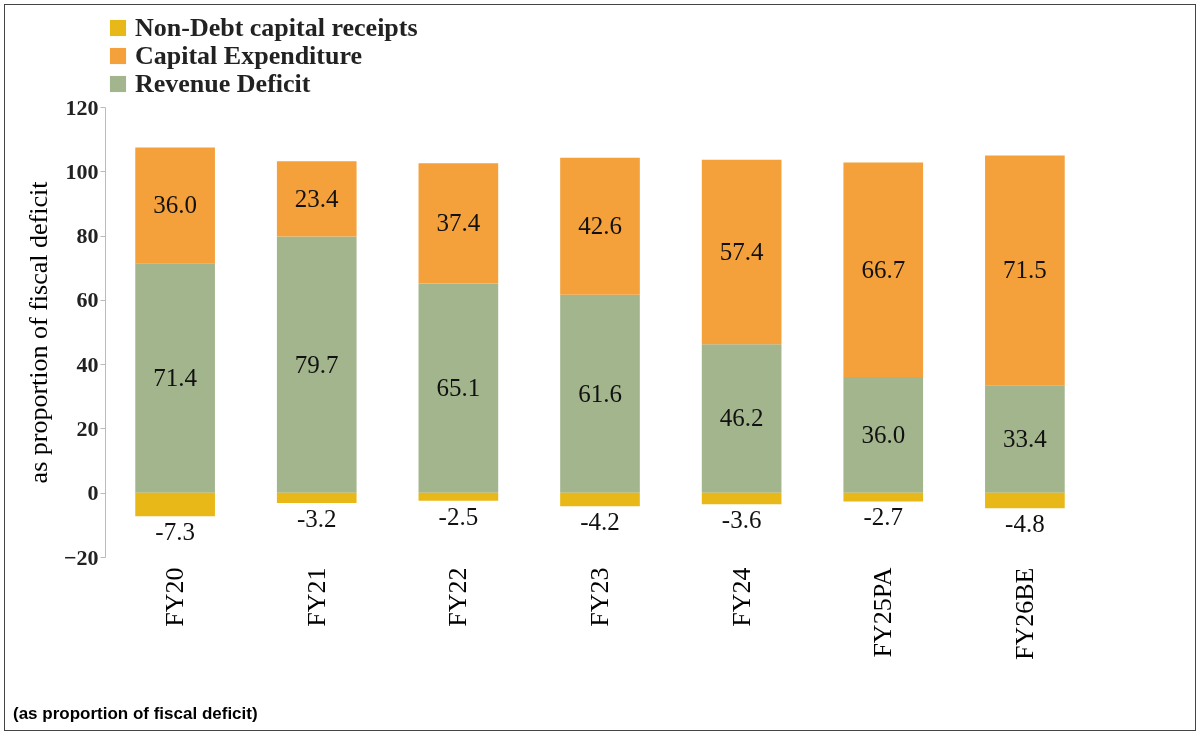 Image resolution: width=1202 pixels, height=737 pixels. I want to click on data-label: 57.4, so click(742, 251).